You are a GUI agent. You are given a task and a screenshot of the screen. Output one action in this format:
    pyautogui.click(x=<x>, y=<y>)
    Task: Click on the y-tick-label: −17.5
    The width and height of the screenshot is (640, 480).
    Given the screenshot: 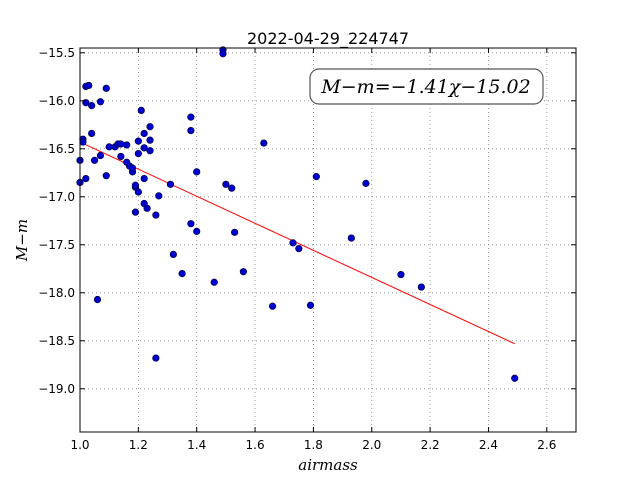 What is the action you would take?
    pyautogui.click(x=56, y=245)
    